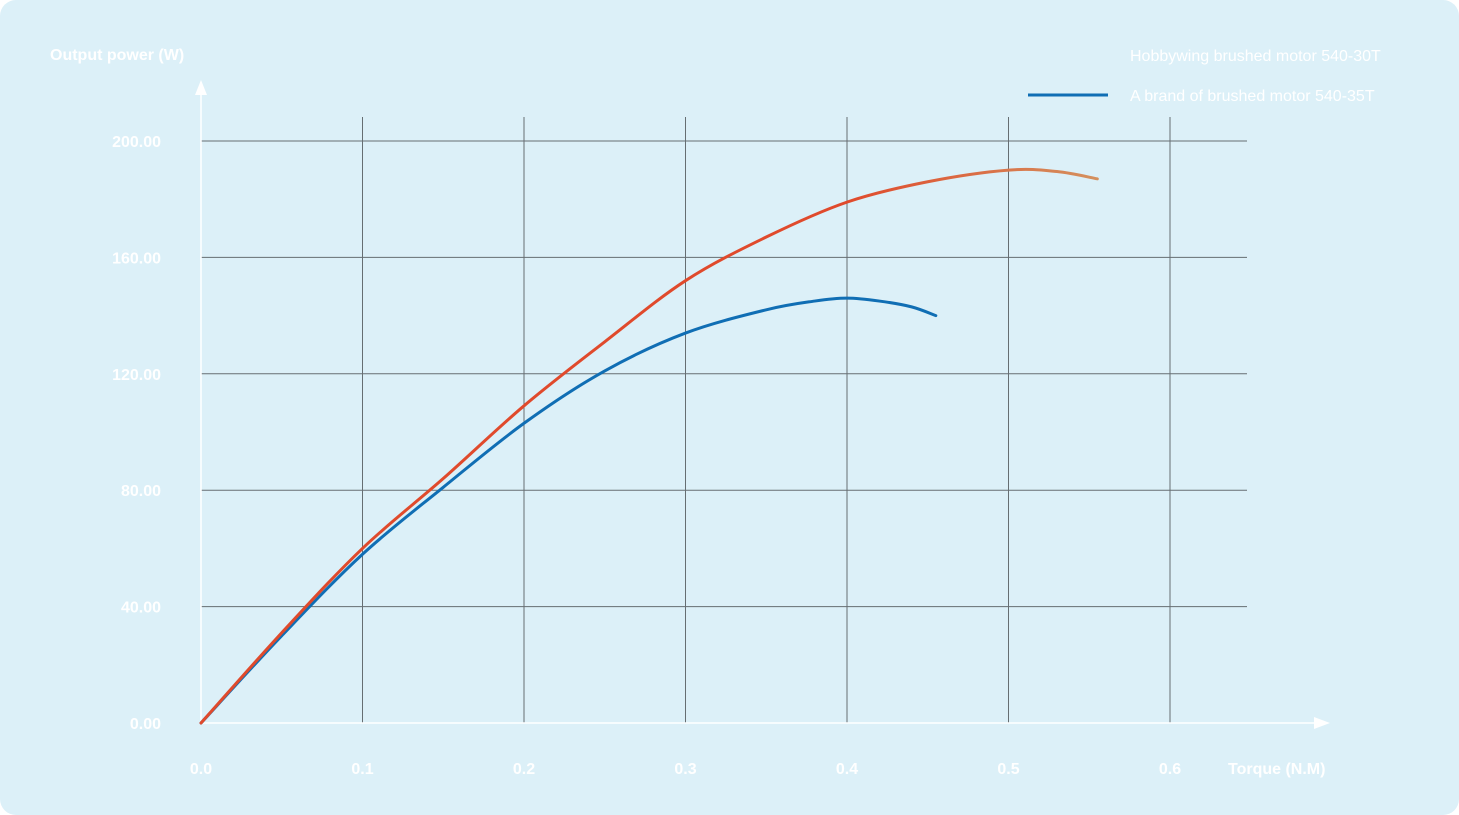  What do you see at coordinates (685, 769) in the screenshot?
I see `x-tick-label: 0.3` at bounding box center [685, 769].